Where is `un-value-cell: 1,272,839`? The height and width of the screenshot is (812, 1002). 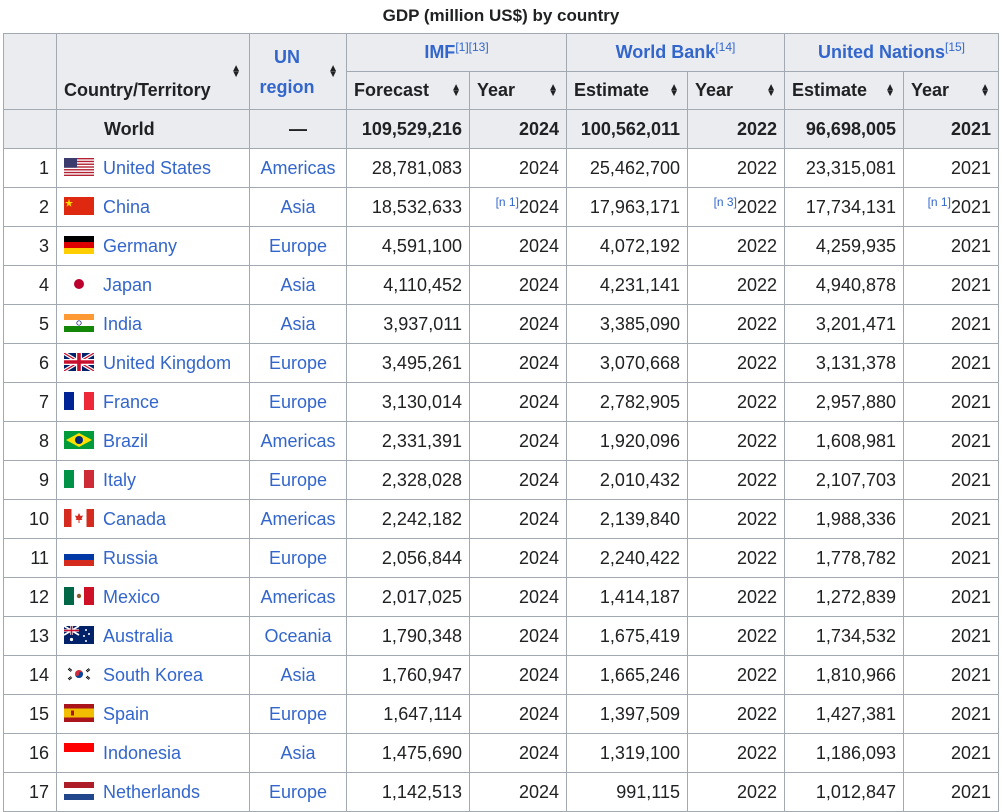
un-value-cell: 1,272,839 is located at coordinates (844, 597).